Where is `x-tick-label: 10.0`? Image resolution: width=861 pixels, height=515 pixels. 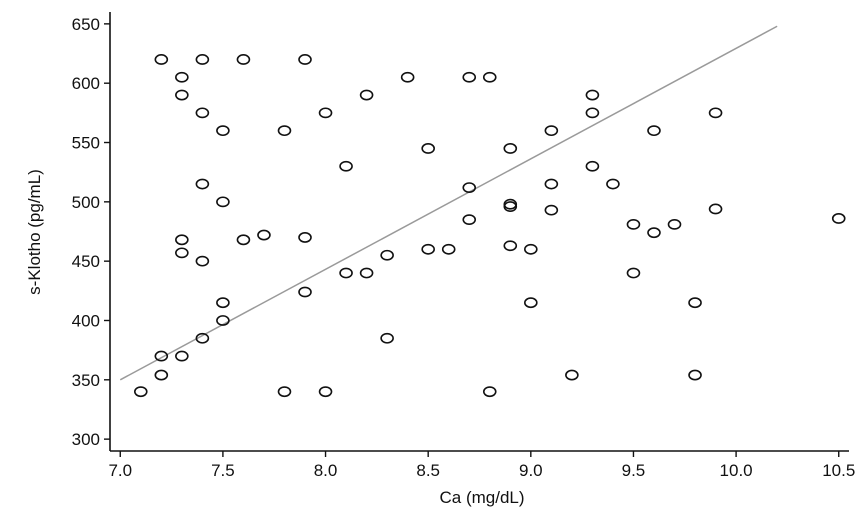
x-tick-label: 10.0 is located at coordinates (736, 470).